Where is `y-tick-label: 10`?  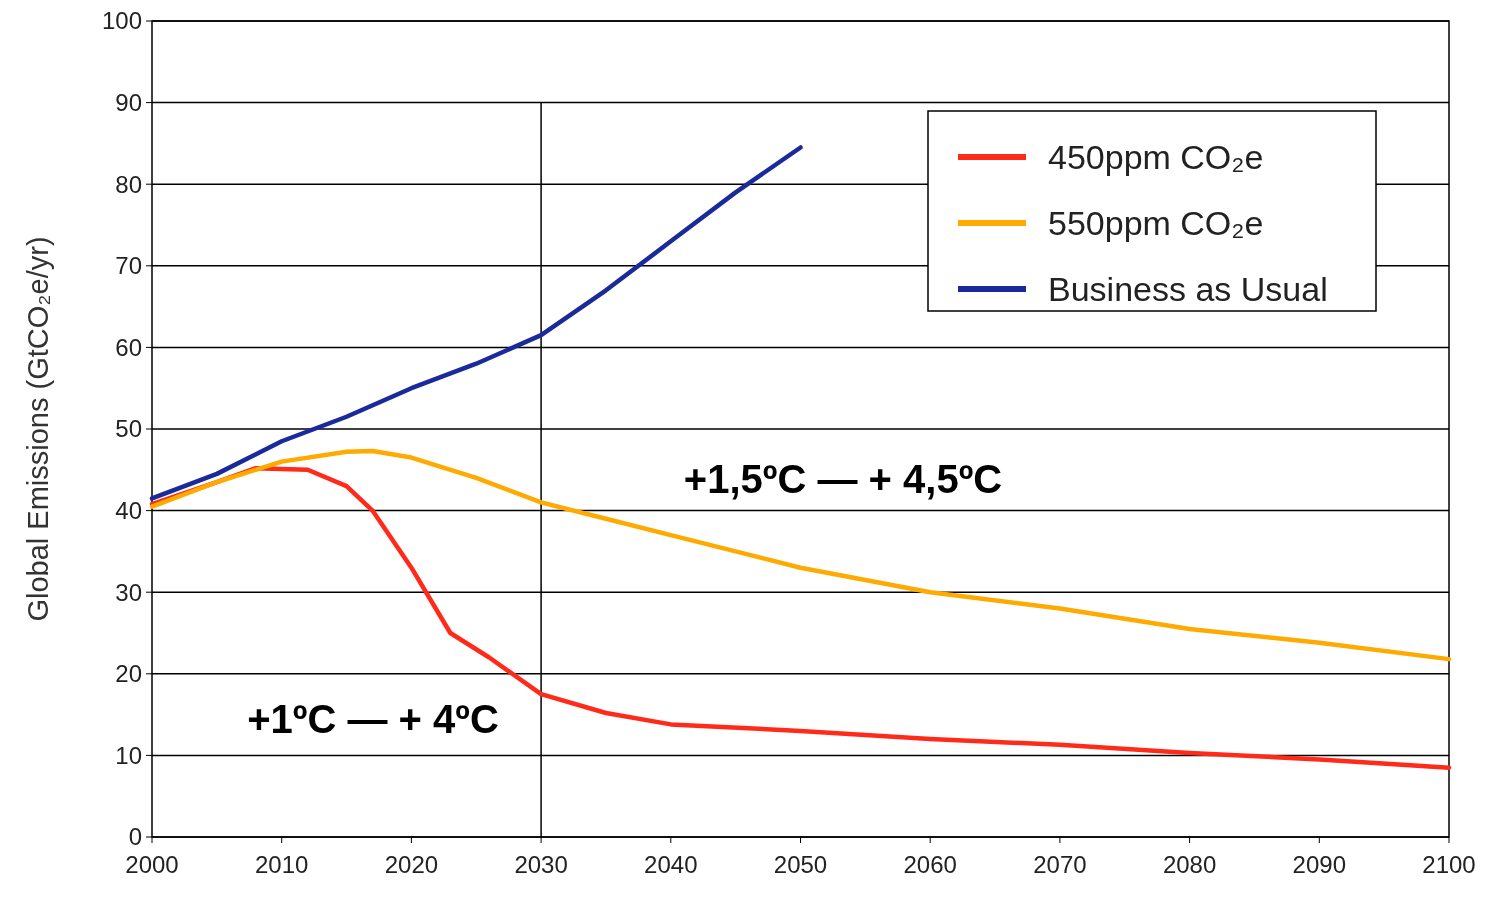 y-tick-label: 10 is located at coordinates (128, 755).